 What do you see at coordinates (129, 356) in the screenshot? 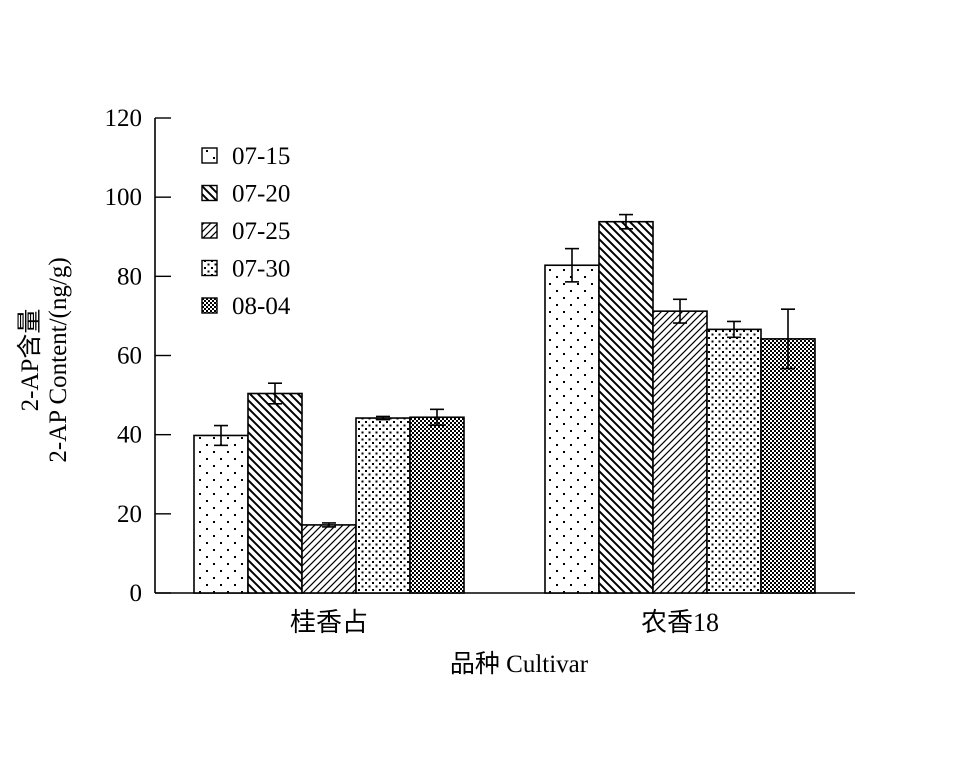
I see `y-tick-label: 60` at bounding box center [129, 356].